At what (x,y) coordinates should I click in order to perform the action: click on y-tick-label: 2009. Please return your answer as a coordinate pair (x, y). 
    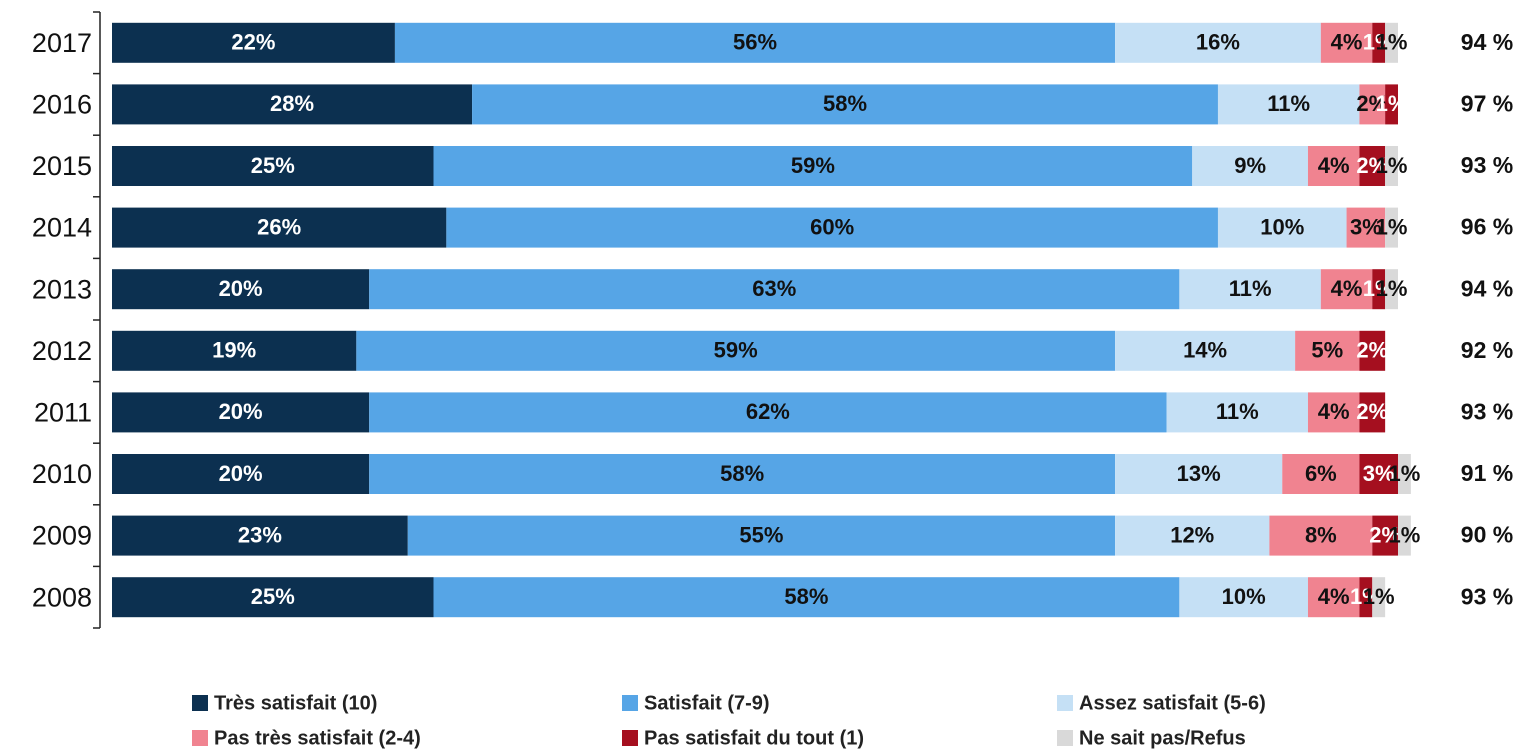
    Looking at the image, I should click on (62, 536).